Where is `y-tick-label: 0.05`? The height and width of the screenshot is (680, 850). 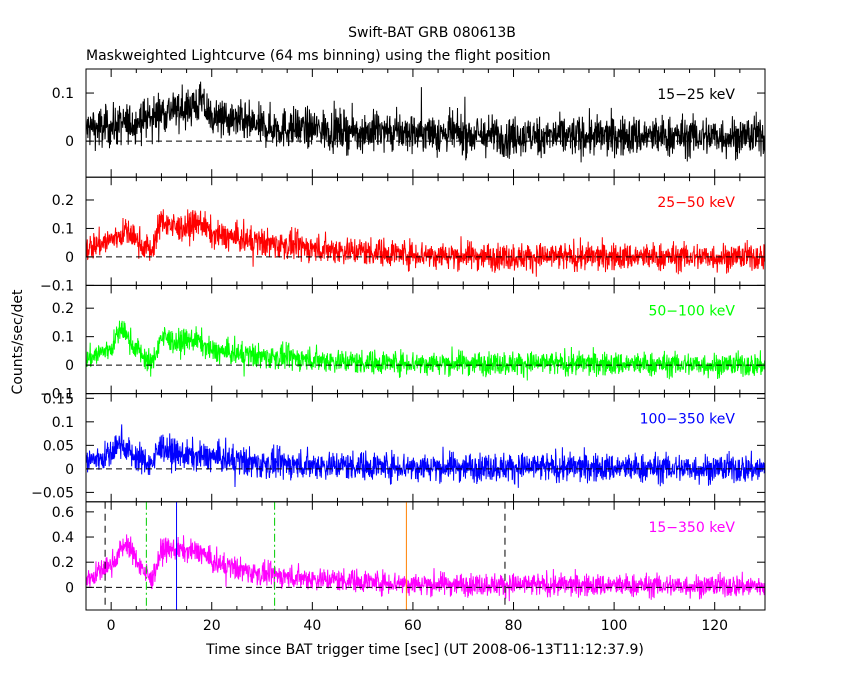
y-tick-label: 0.05 is located at coordinates (58, 446).